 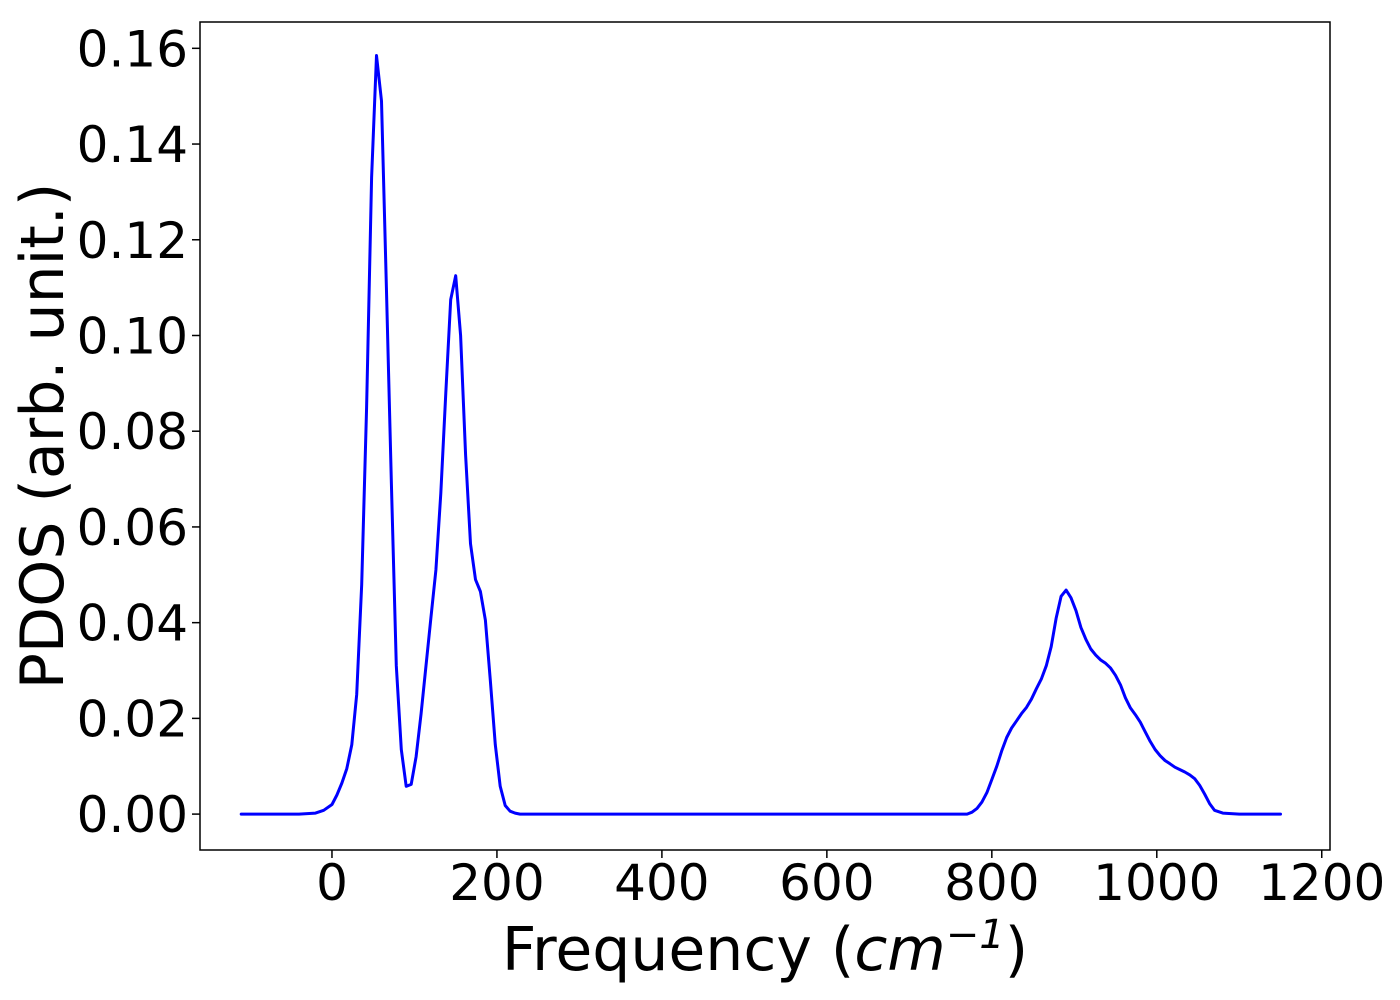 I want to click on y-tick-label: 0.08, so click(x=132, y=432).